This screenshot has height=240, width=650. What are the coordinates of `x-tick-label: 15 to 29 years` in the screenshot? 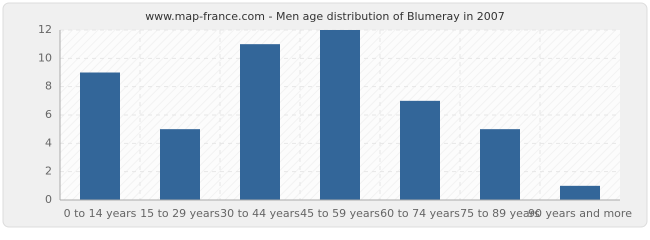 It's located at (180, 213).